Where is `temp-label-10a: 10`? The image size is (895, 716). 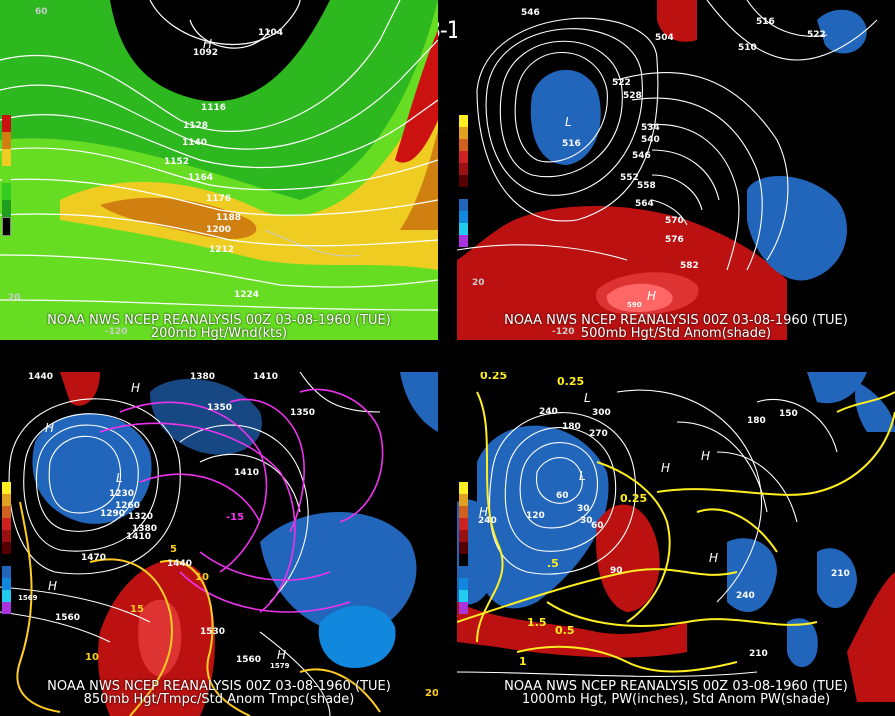 temp-label-10a: 10 is located at coordinates (202, 577).